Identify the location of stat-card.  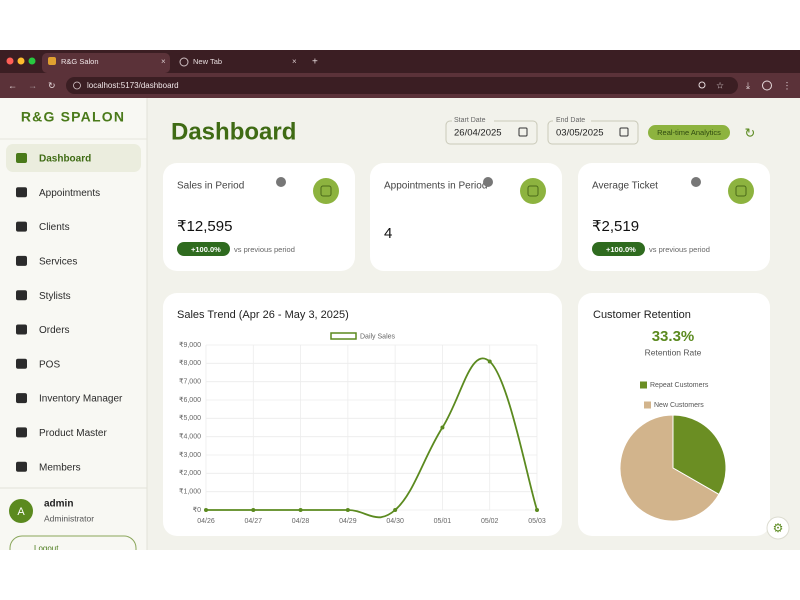
(466, 217).